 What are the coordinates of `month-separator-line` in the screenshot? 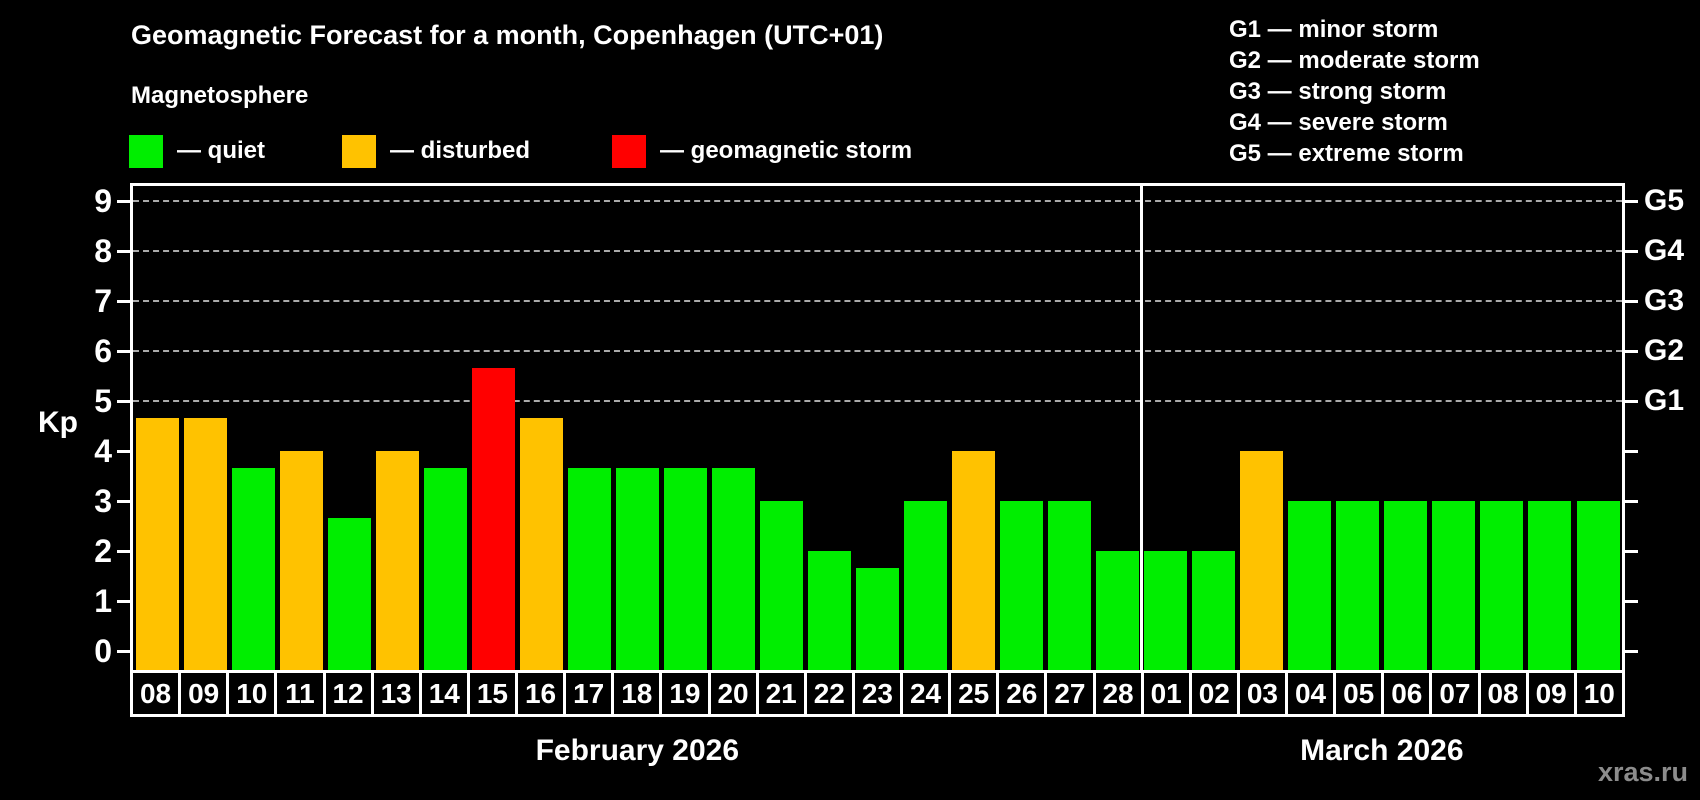 It's located at (1142, 450).